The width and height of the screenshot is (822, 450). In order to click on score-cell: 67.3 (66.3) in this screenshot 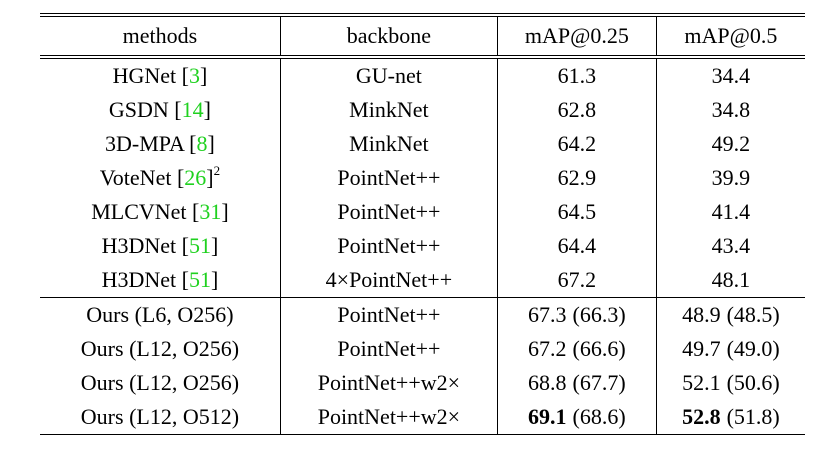, I will do `click(576, 314)`.